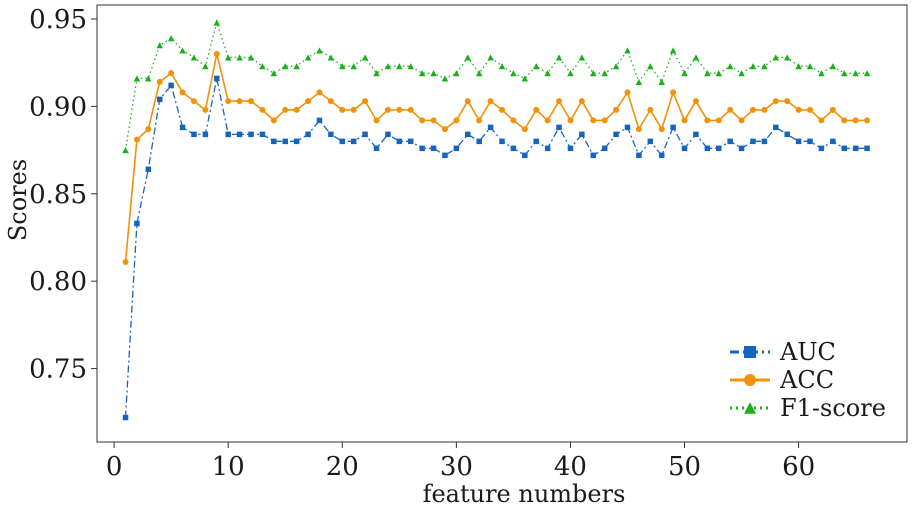 The width and height of the screenshot is (918, 508). Describe the element at coordinates (58, 20) in the screenshot. I see `y-tick-label: 0.95` at that location.